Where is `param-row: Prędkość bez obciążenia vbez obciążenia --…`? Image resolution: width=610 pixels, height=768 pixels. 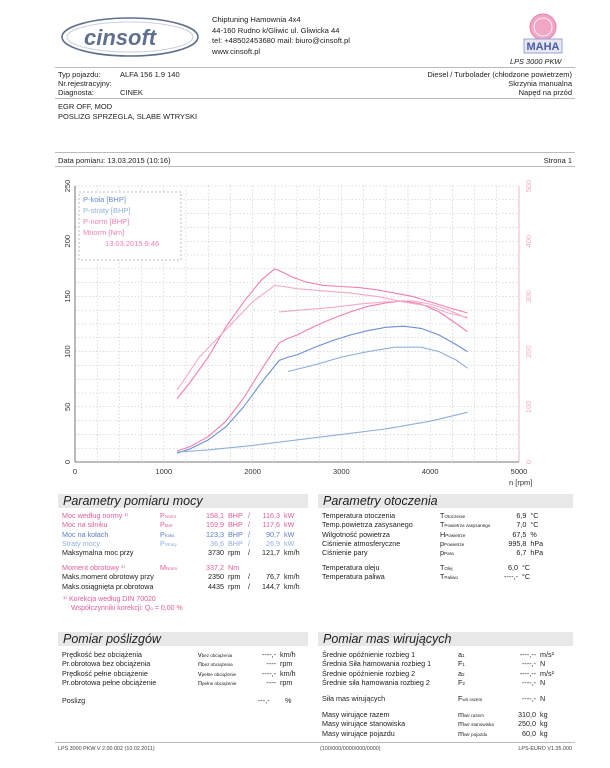
param-row: Prędkość bez obciążenia vbez obciążenia --… is located at coordinates (180, 654).